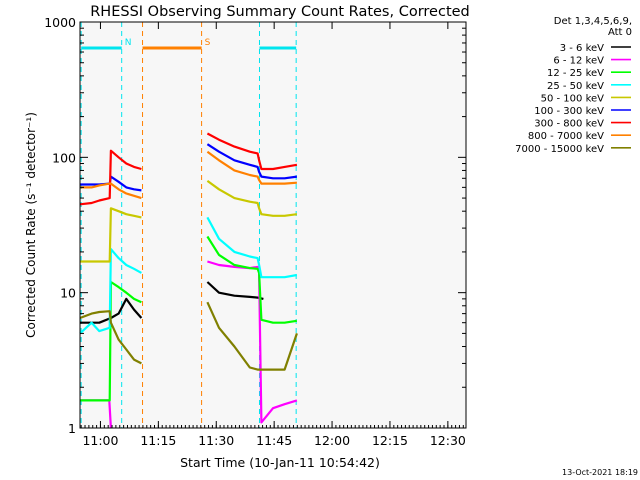  What do you see at coordinates (600, 472) in the screenshot?
I see `render-timestamp: 13-Oct-2021 18:19` at bounding box center [600, 472].